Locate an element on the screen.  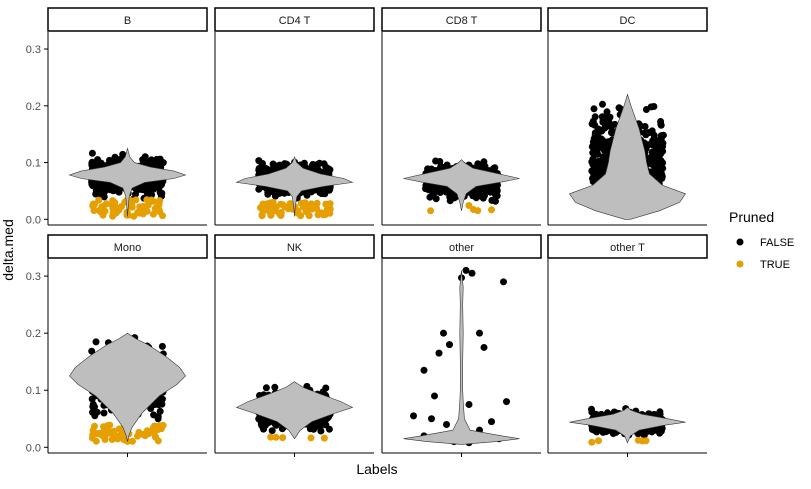
facet-label: NK is located at coordinates (295, 248).